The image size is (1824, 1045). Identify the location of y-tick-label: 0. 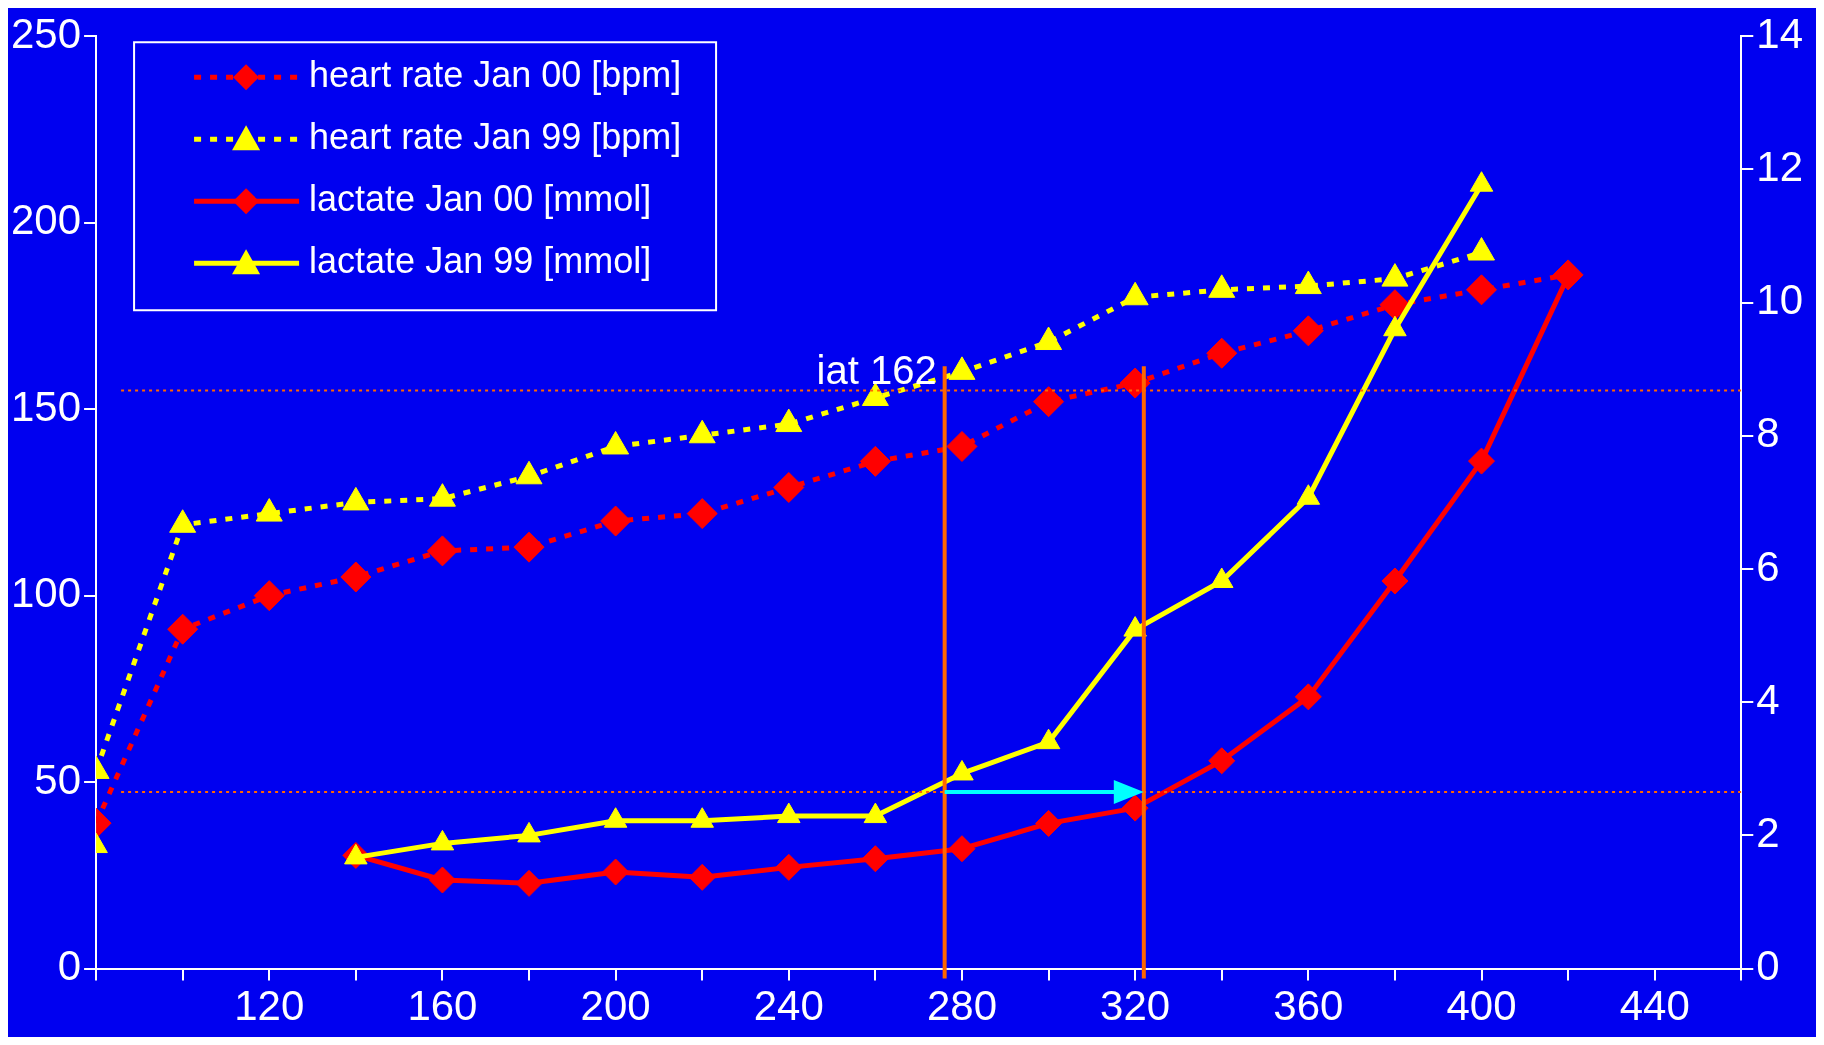
(69, 966).